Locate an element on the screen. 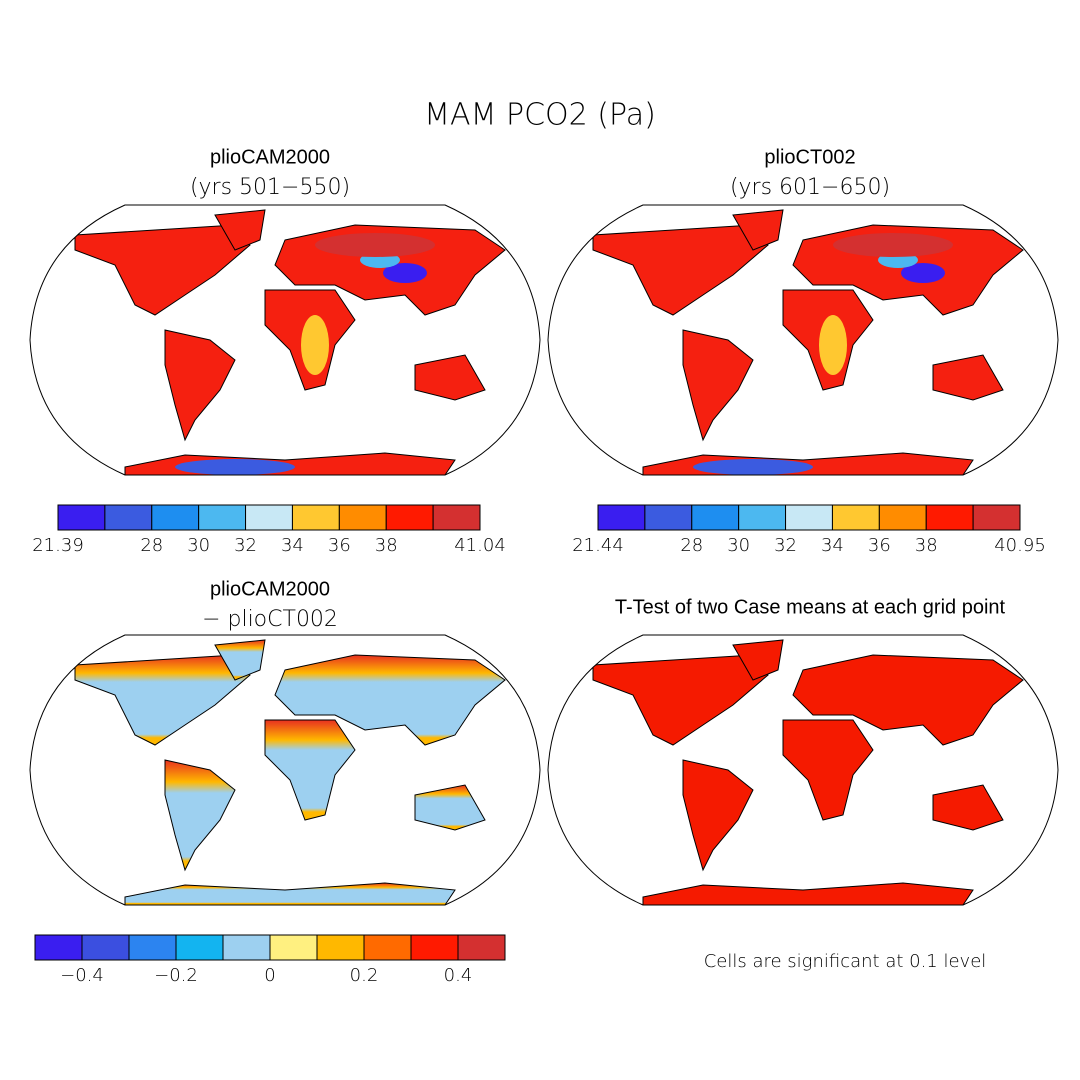 The image size is (1080, 1080). colorbar-label: −0.4 is located at coordinates (82, 975).